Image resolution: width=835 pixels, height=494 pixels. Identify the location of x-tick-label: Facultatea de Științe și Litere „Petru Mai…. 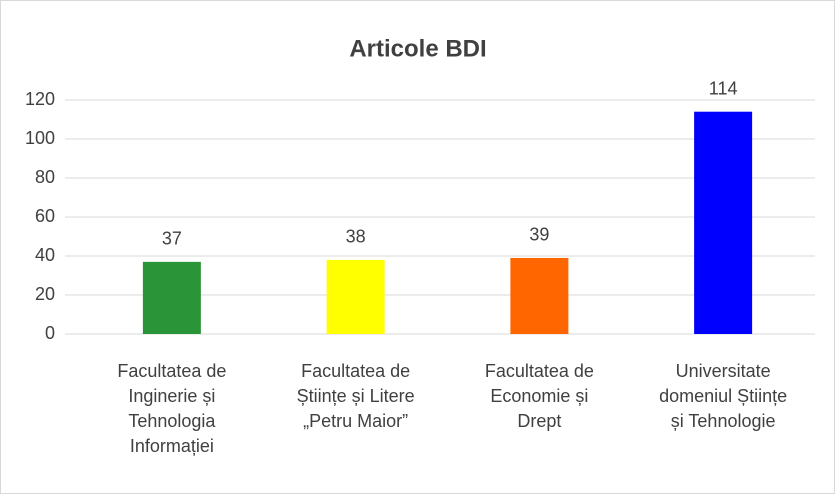
(356, 396).